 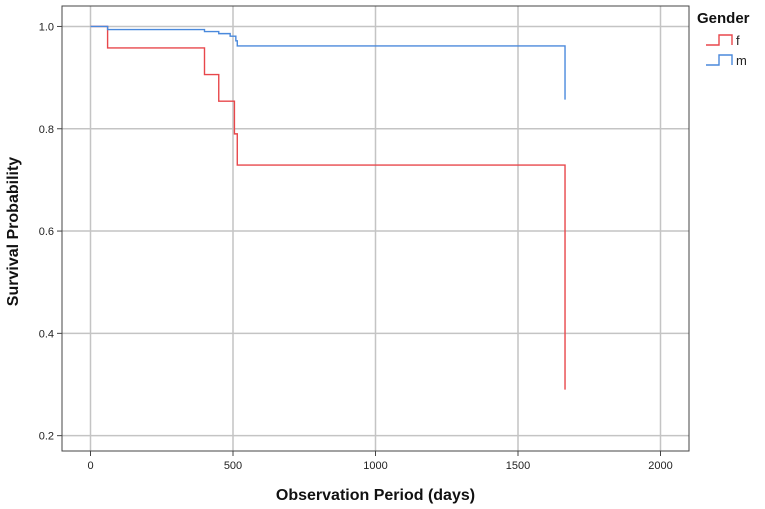 I want to click on x-axis-title: Observation Period (days), so click(x=375, y=495).